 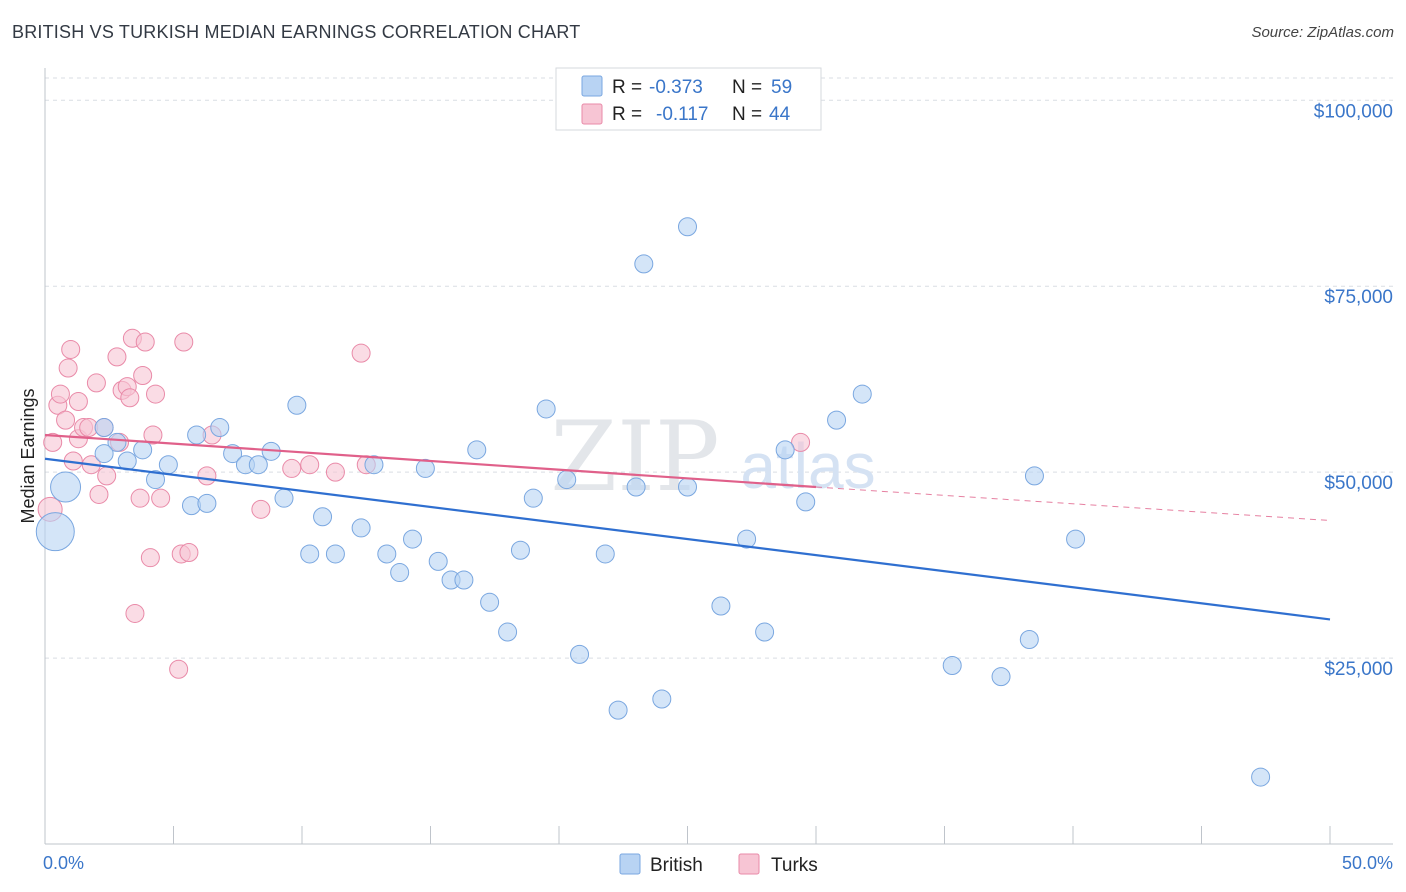 I want to click on y-tick-label: $50,000, so click(x=1358, y=483).